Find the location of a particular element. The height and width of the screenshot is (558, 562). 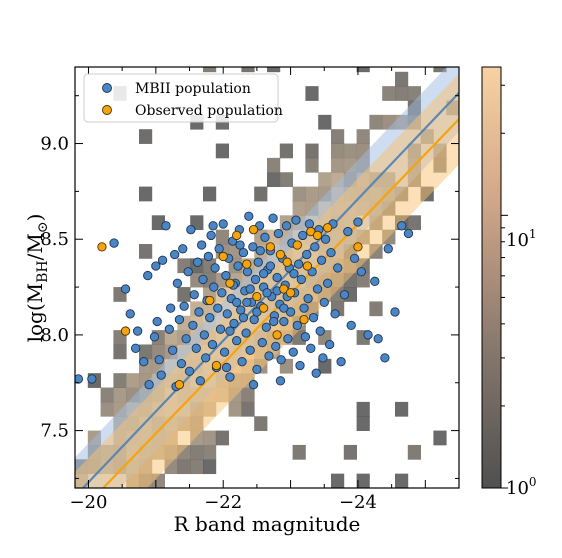

colorbar: 101 100 is located at coordinates (509, 282).